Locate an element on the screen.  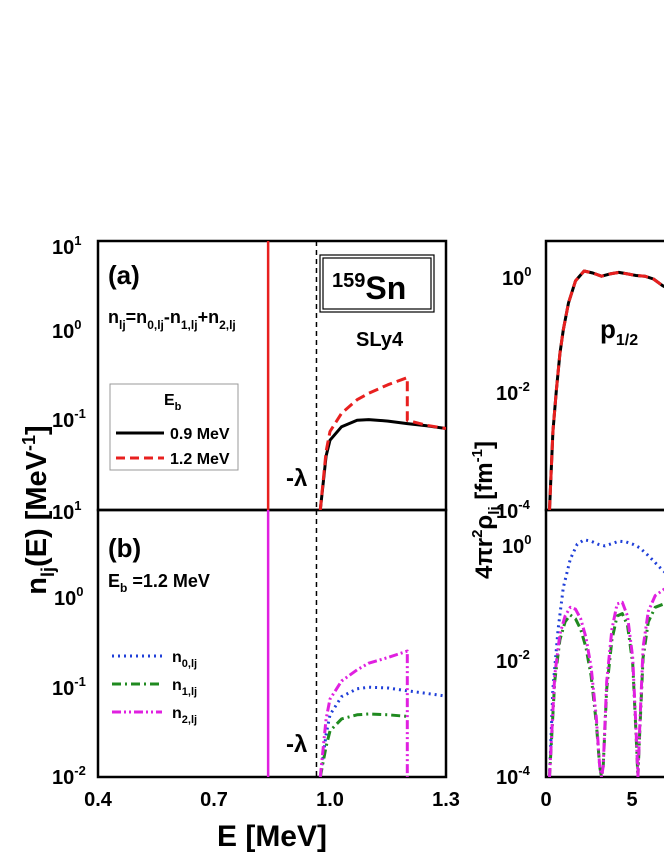
panel-a-formula: nlj=n0,lj-n1,lj+n2,lj is located at coordinates (172, 319).